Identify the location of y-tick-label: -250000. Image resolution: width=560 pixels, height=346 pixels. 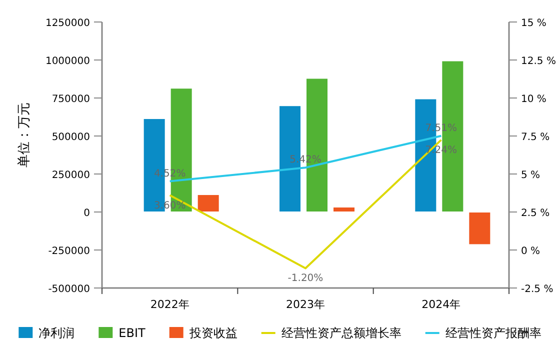
(69, 251).